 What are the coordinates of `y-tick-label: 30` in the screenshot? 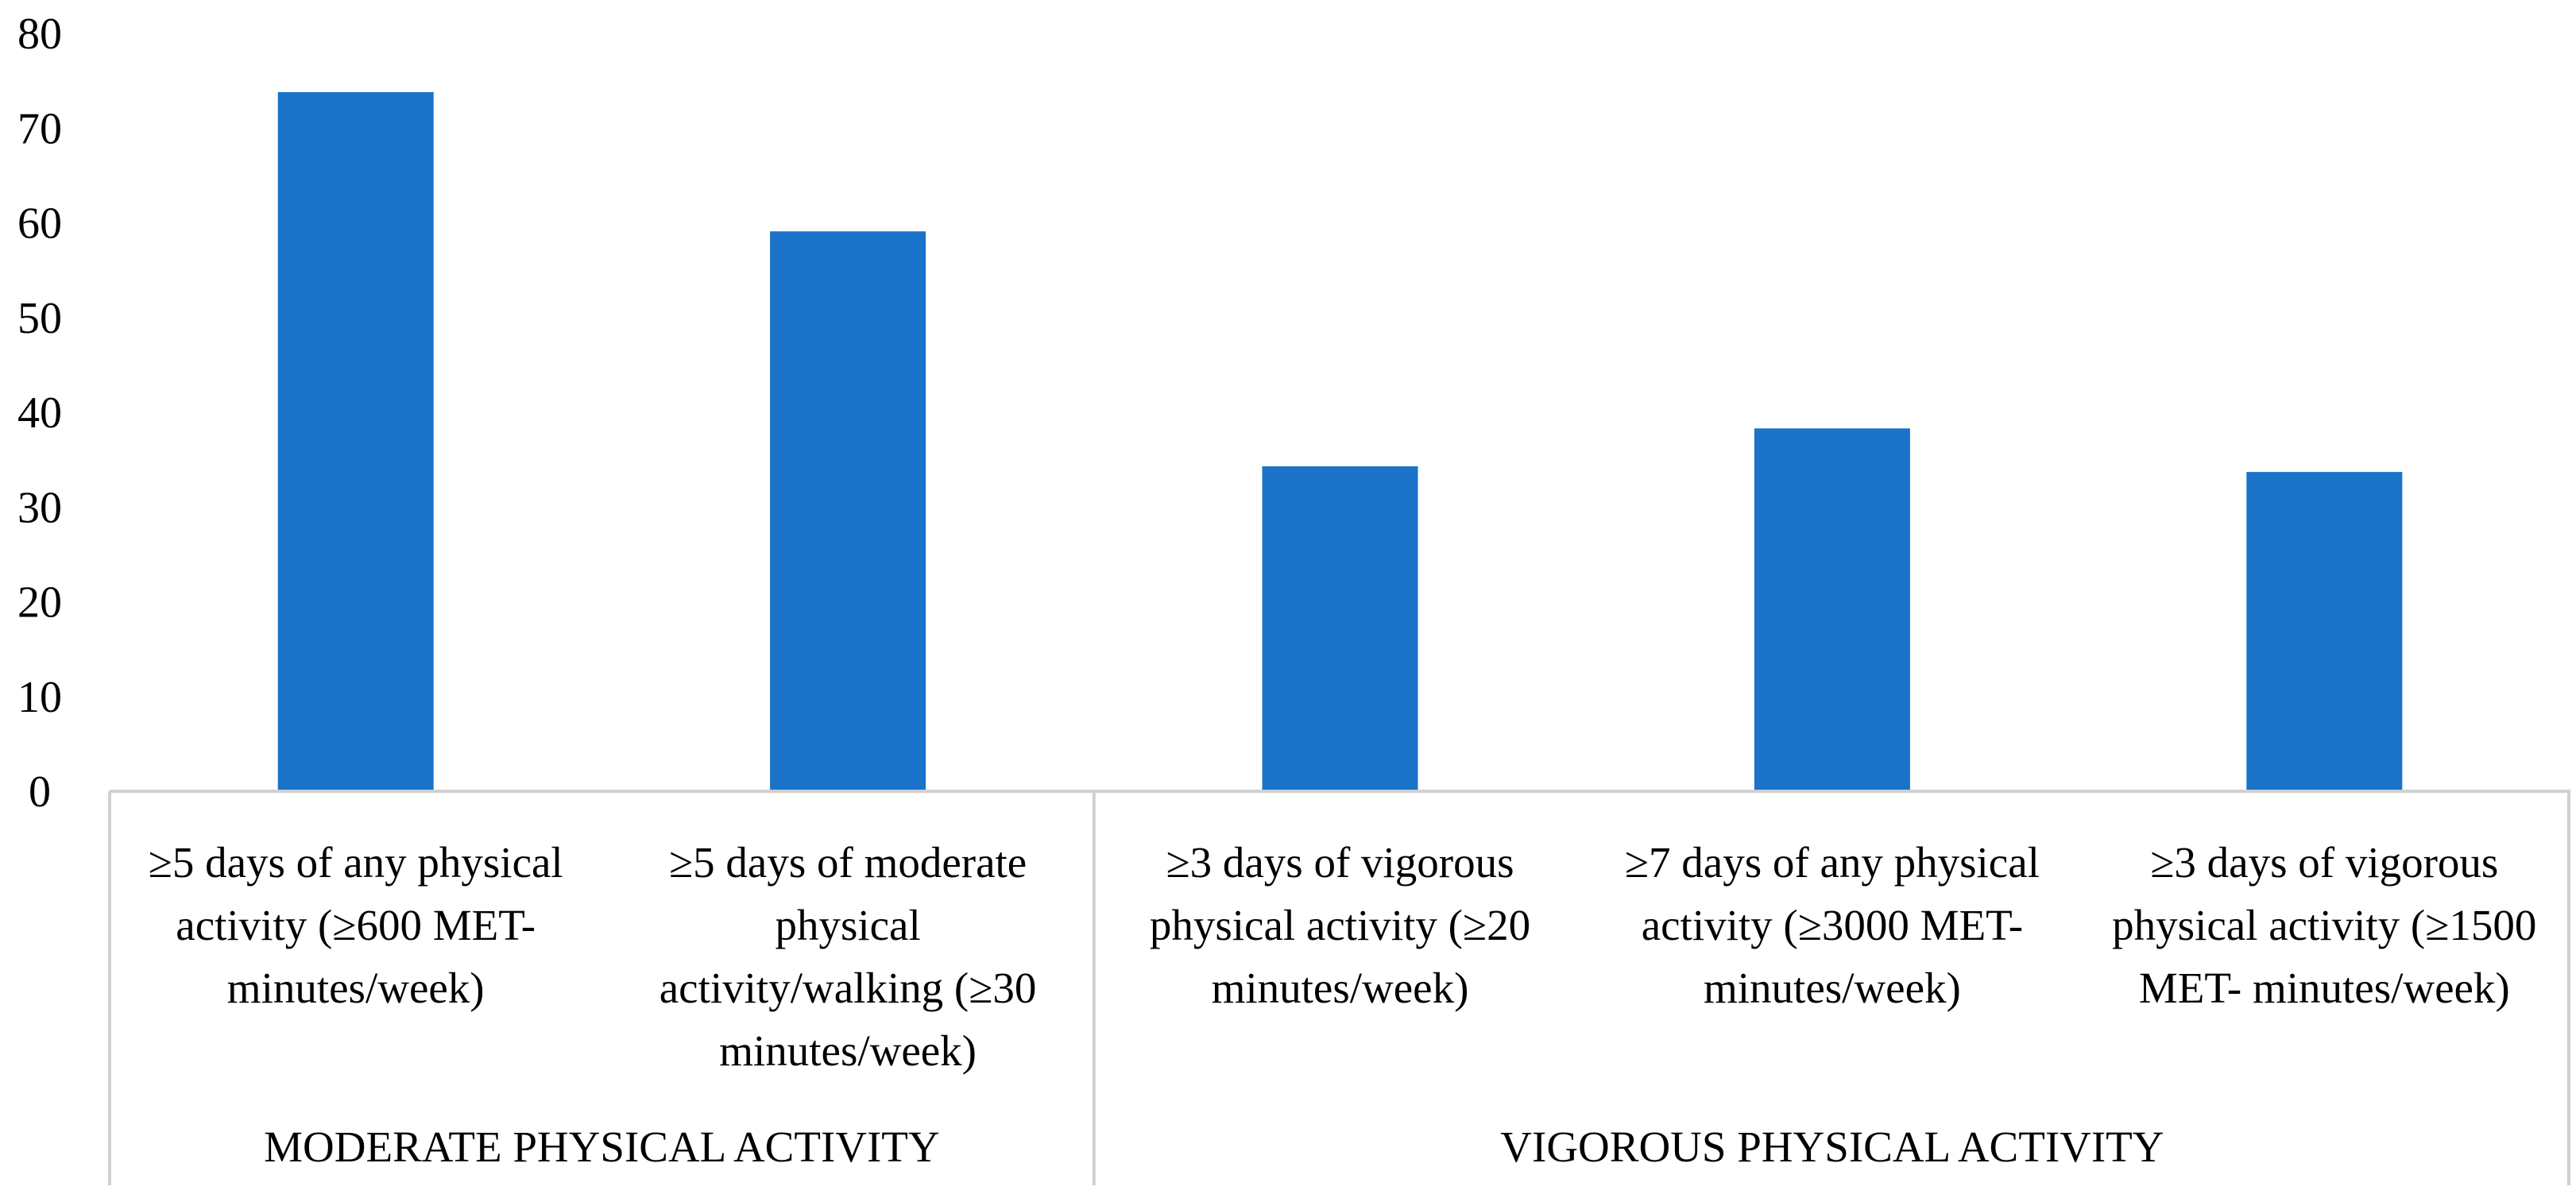 It's located at (40, 508).